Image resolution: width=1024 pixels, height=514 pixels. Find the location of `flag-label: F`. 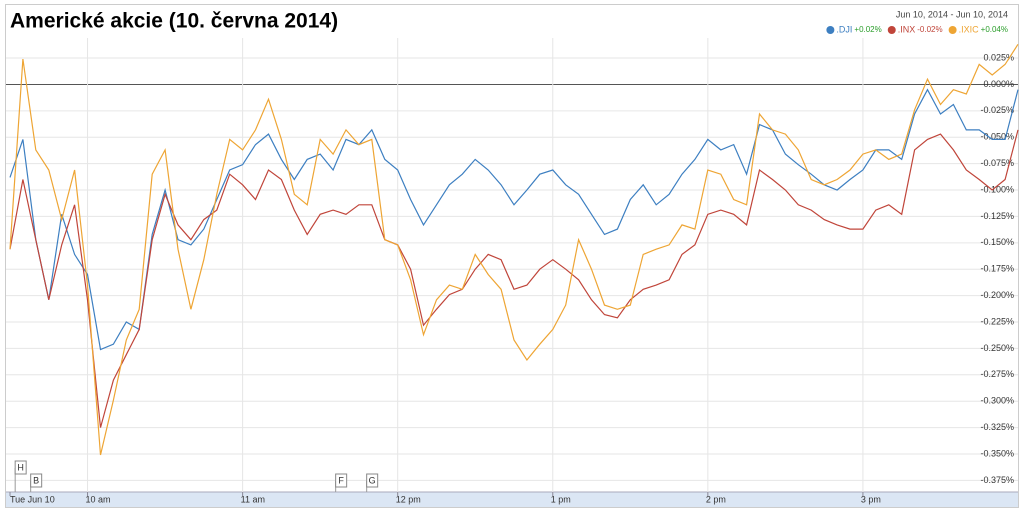

flag-label: F is located at coordinates (341, 480).